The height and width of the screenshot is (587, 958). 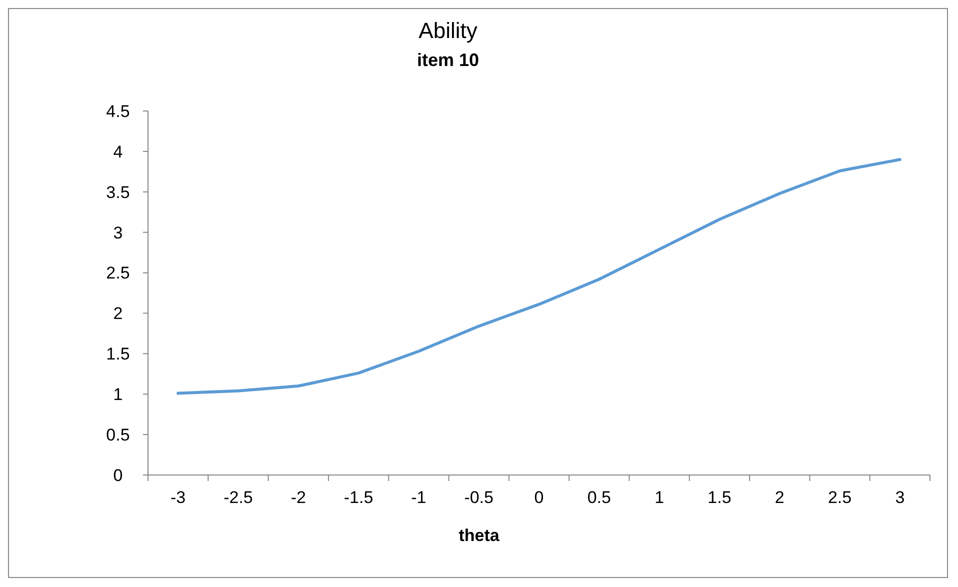 I want to click on y-tick-label: 2.5, so click(x=118, y=273).